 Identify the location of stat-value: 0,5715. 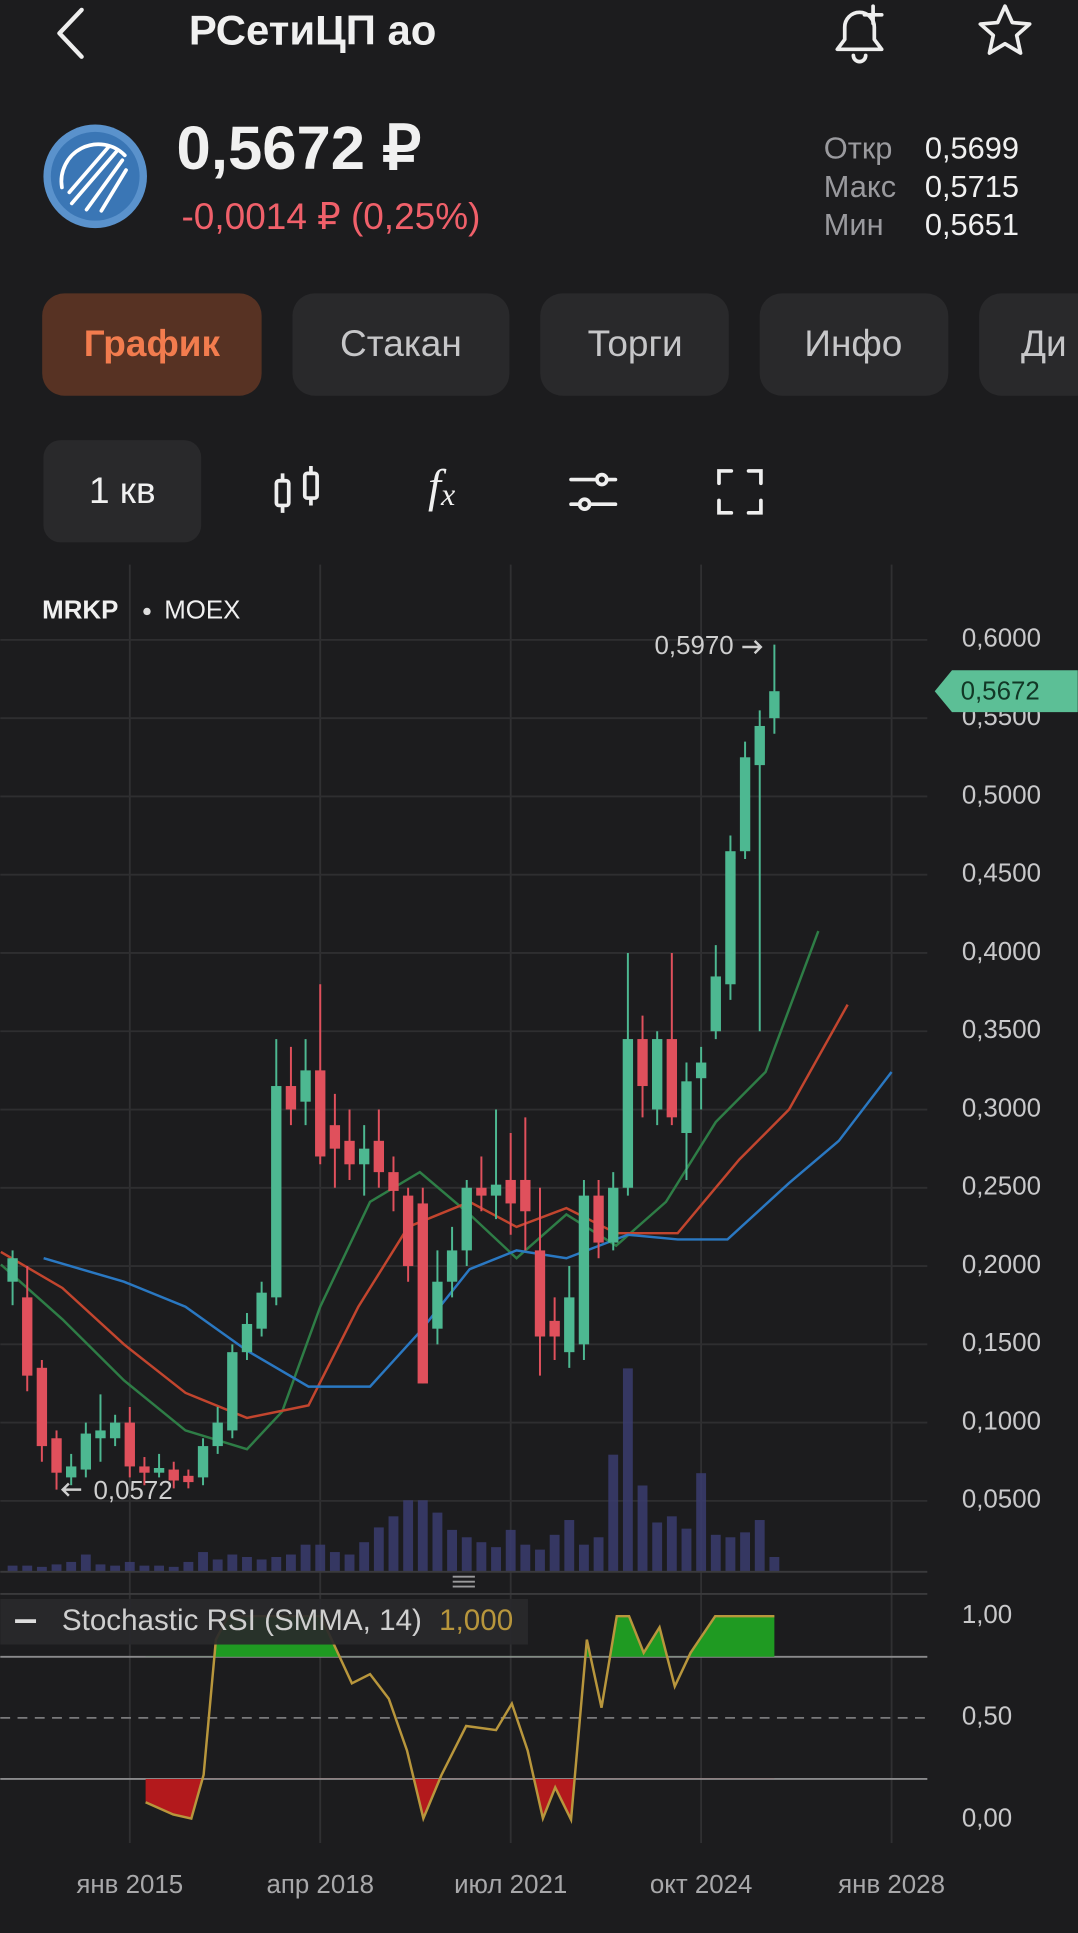
(972, 186).